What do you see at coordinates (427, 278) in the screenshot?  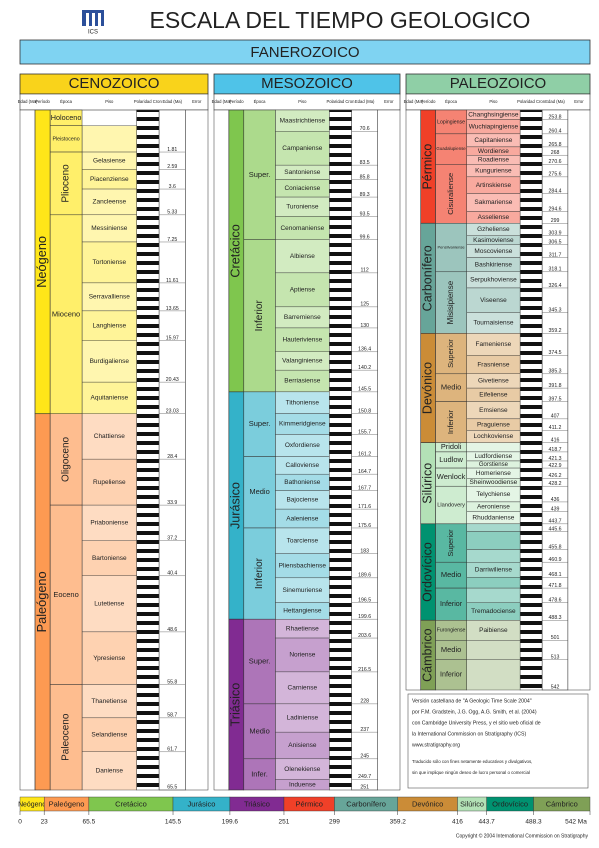 I see `period-name: Carbonífero` at bounding box center [427, 278].